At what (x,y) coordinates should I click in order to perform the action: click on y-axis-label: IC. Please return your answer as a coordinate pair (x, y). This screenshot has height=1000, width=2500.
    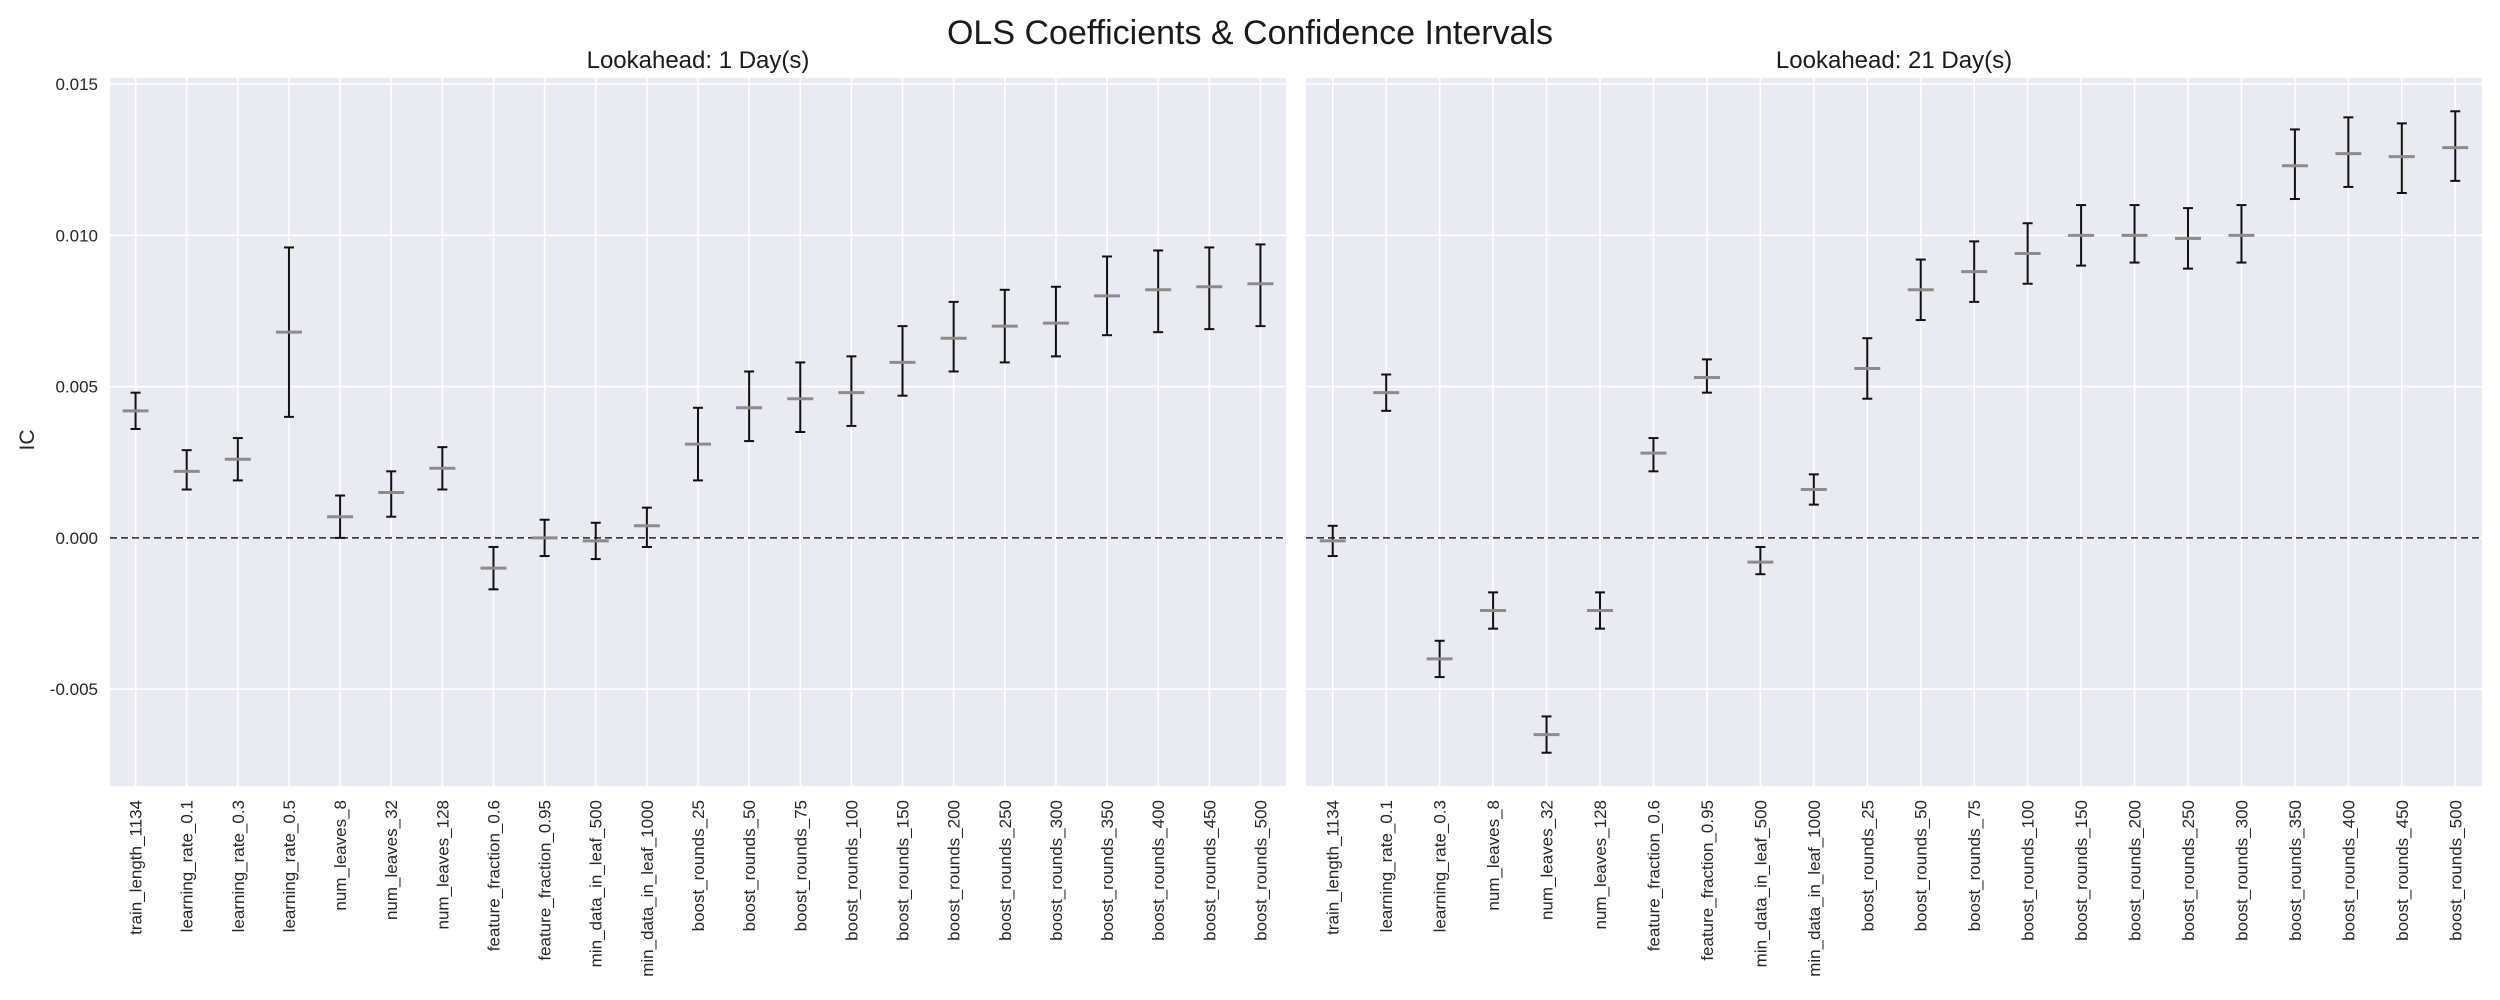
    Looking at the image, I should click on (27, 440).